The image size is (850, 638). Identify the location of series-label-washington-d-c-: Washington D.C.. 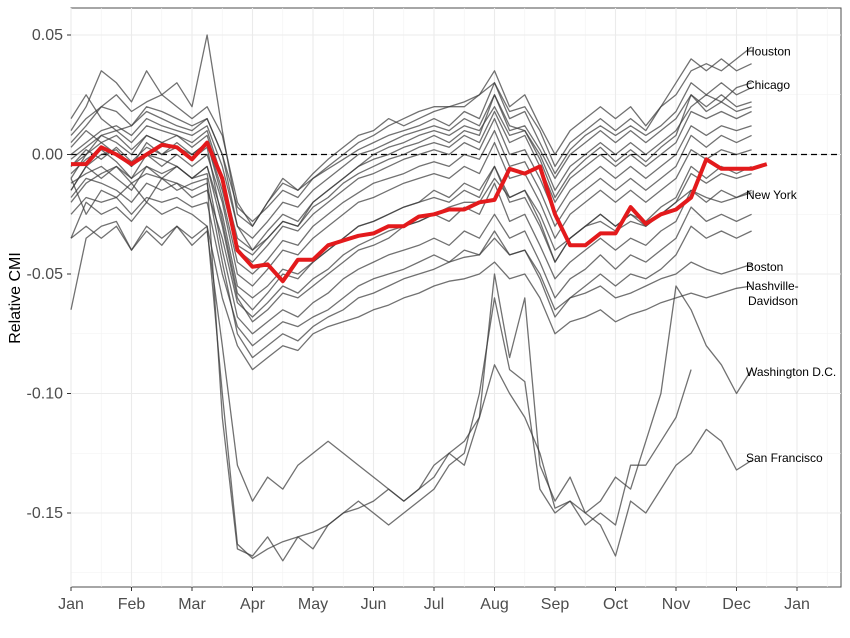
(791, 372).